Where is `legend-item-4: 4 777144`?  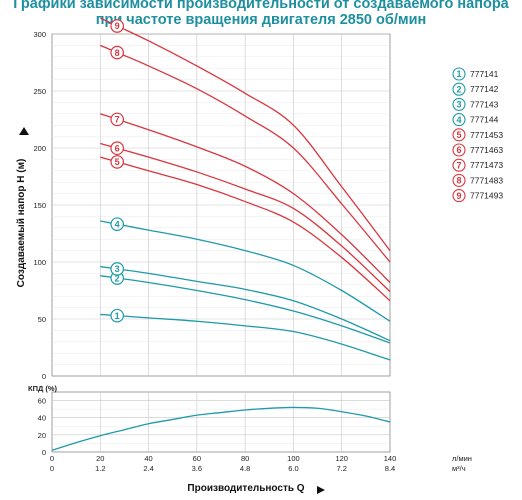 legend-item-4: 4 777144 is located at coordinates (475, 120).